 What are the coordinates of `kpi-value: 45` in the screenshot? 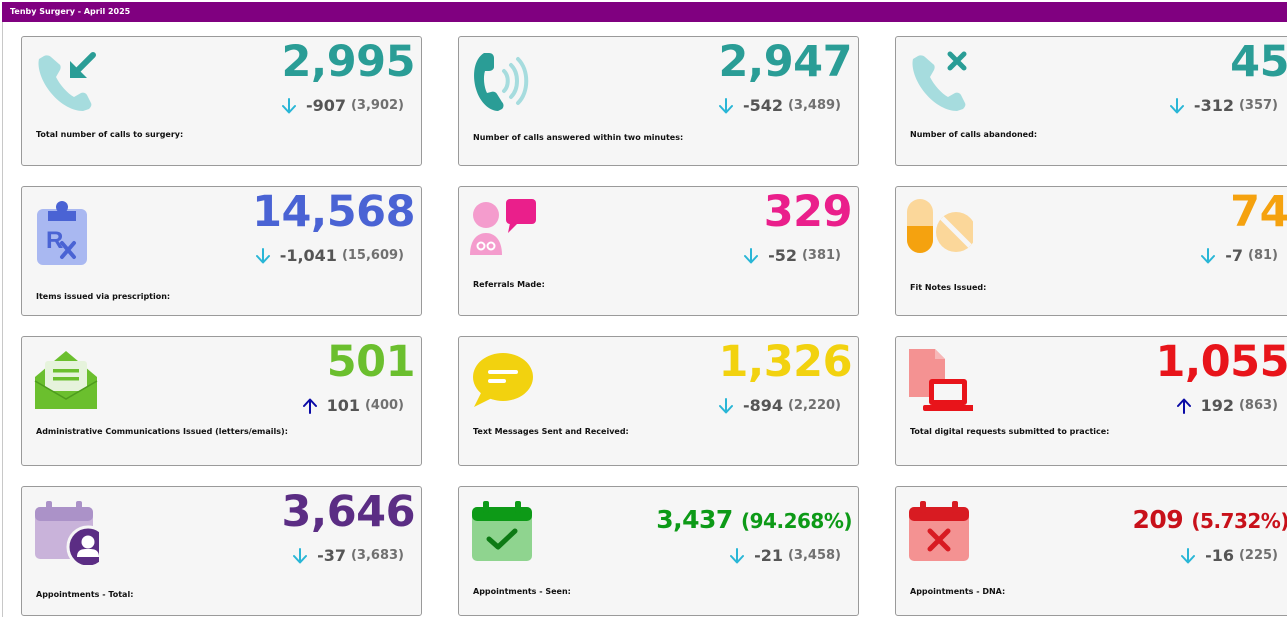 It's located at (1258, 62).